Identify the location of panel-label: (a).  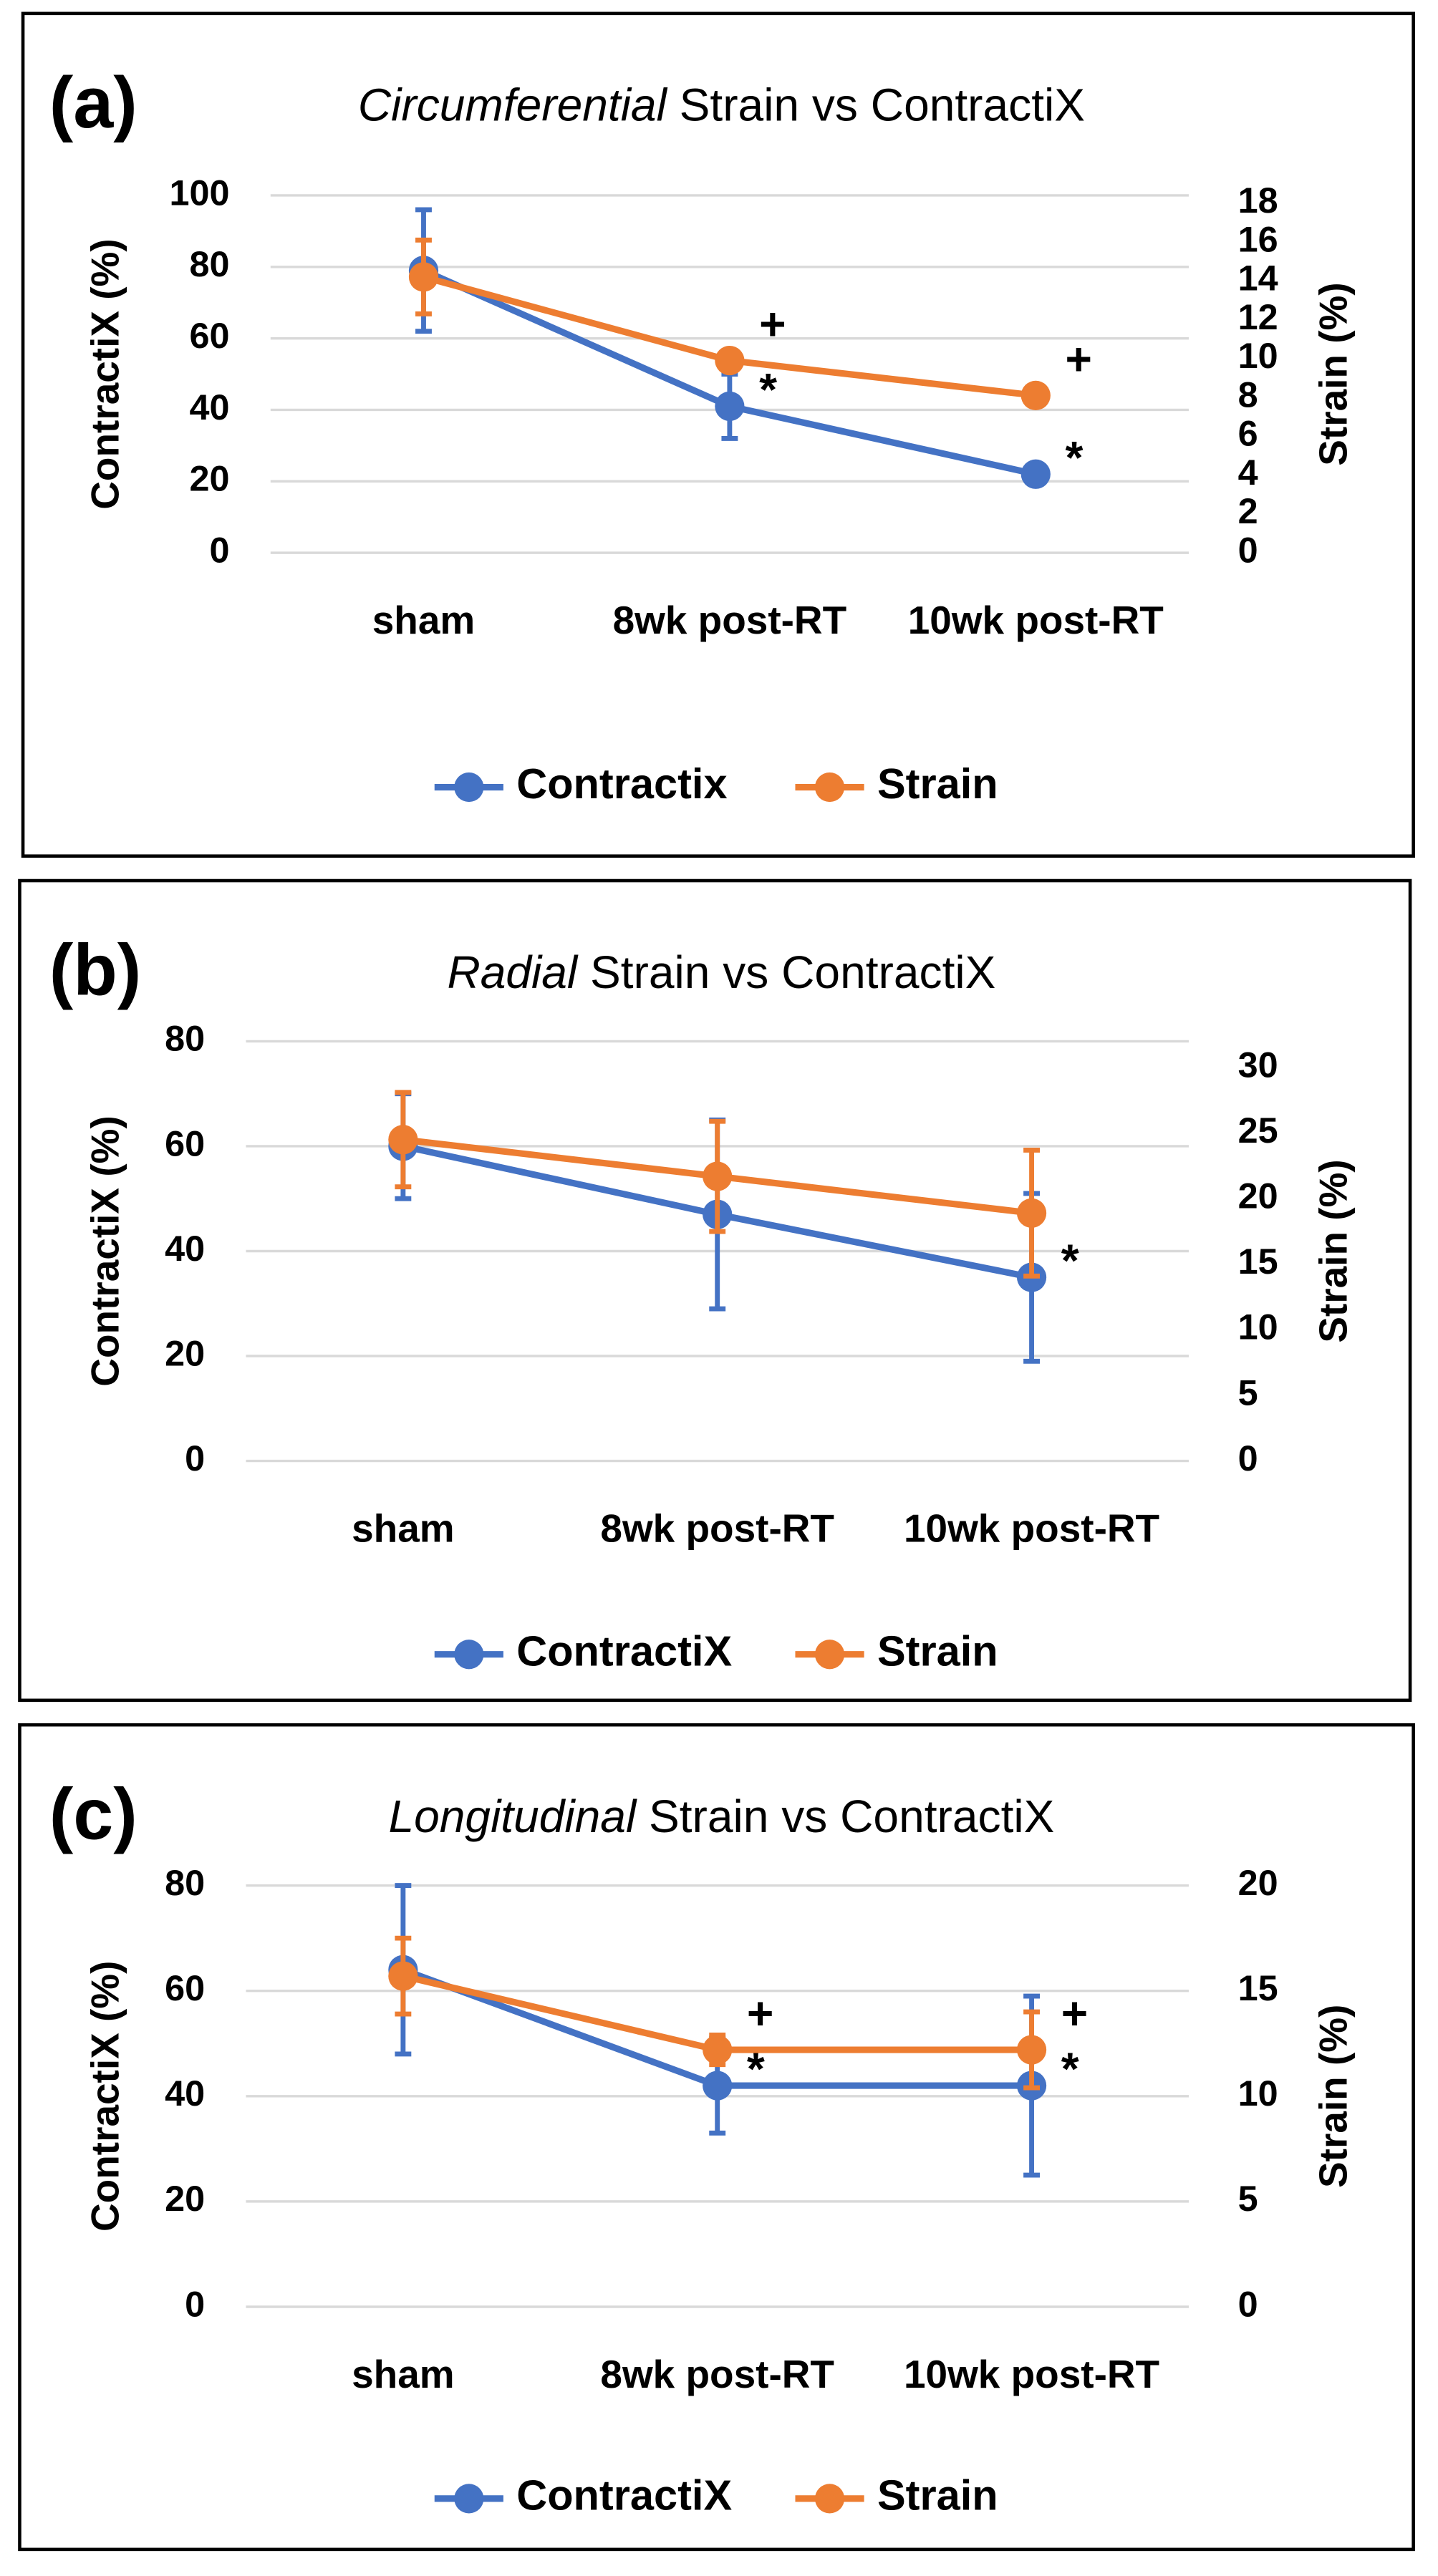
(93, 103).